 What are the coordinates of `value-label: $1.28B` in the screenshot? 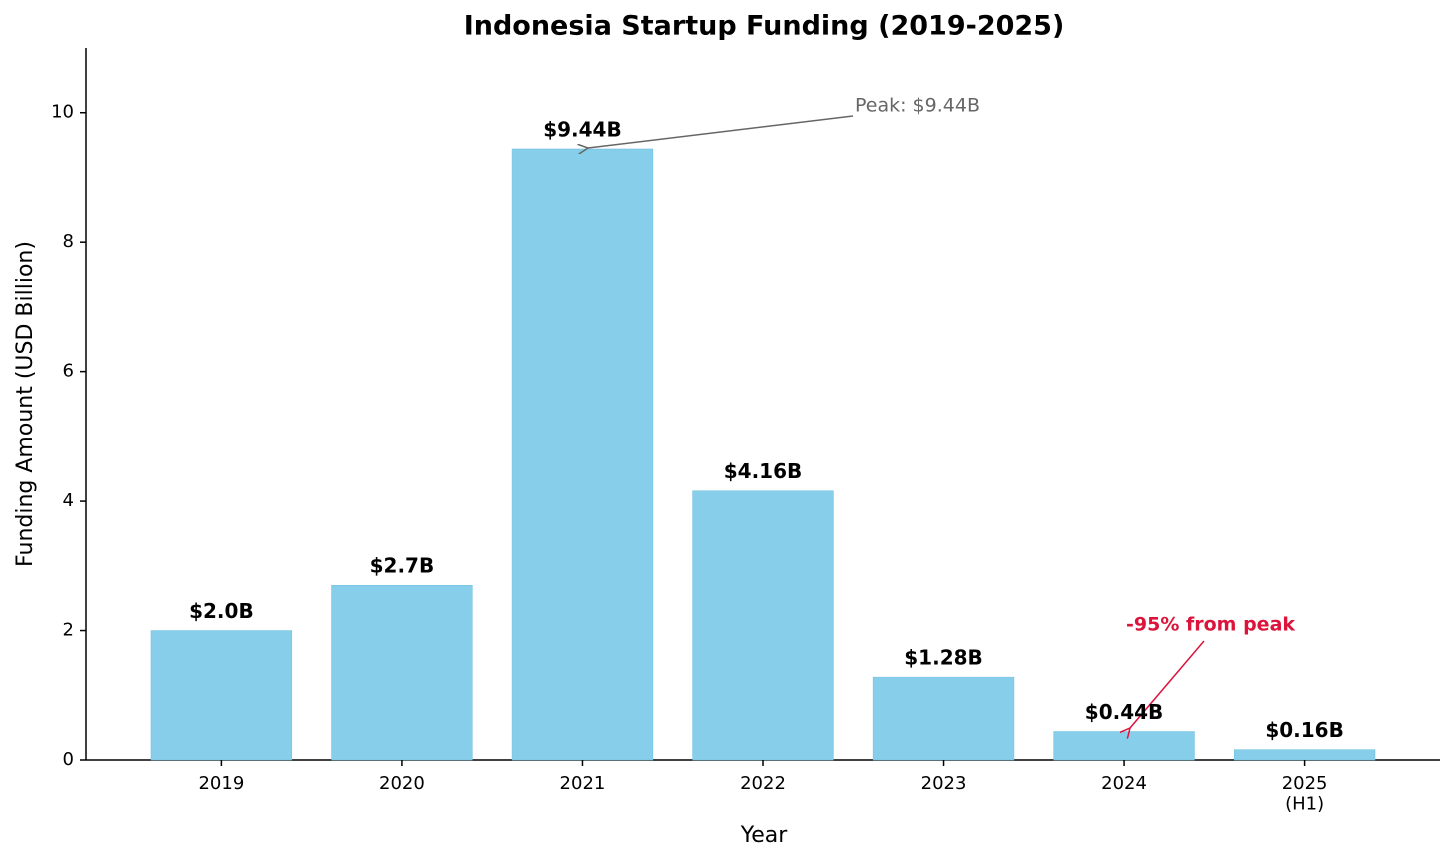 It's located at (943, 658).